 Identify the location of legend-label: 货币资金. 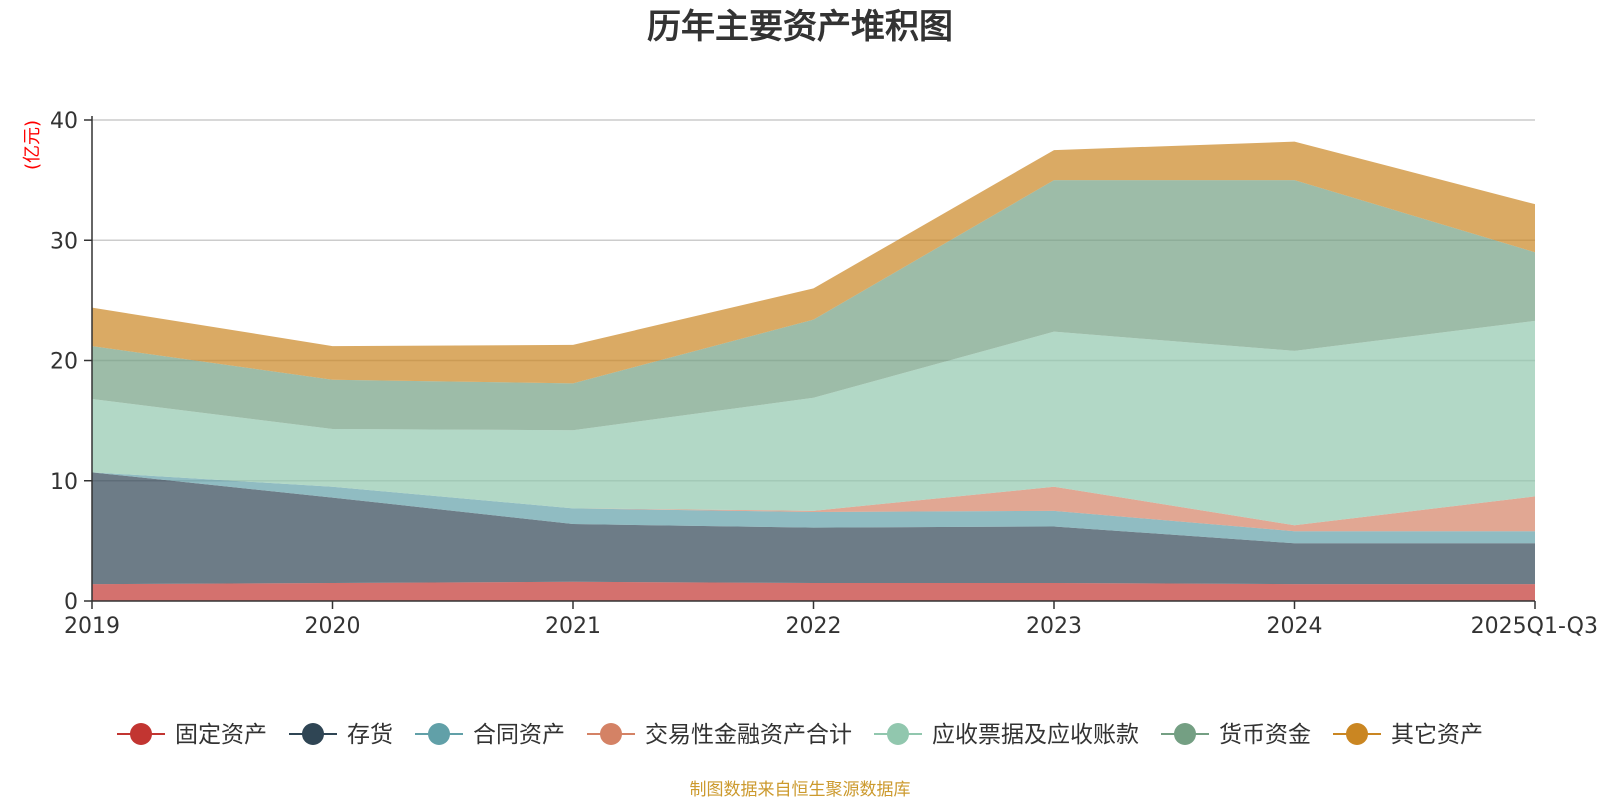
(1265, 735).